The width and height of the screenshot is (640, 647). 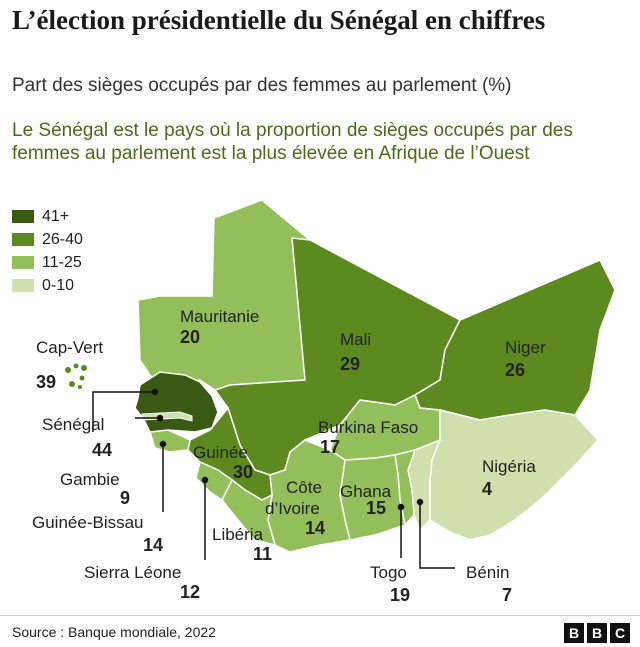 I want to click on value-senegal: 44, so click(x=102, y=450).